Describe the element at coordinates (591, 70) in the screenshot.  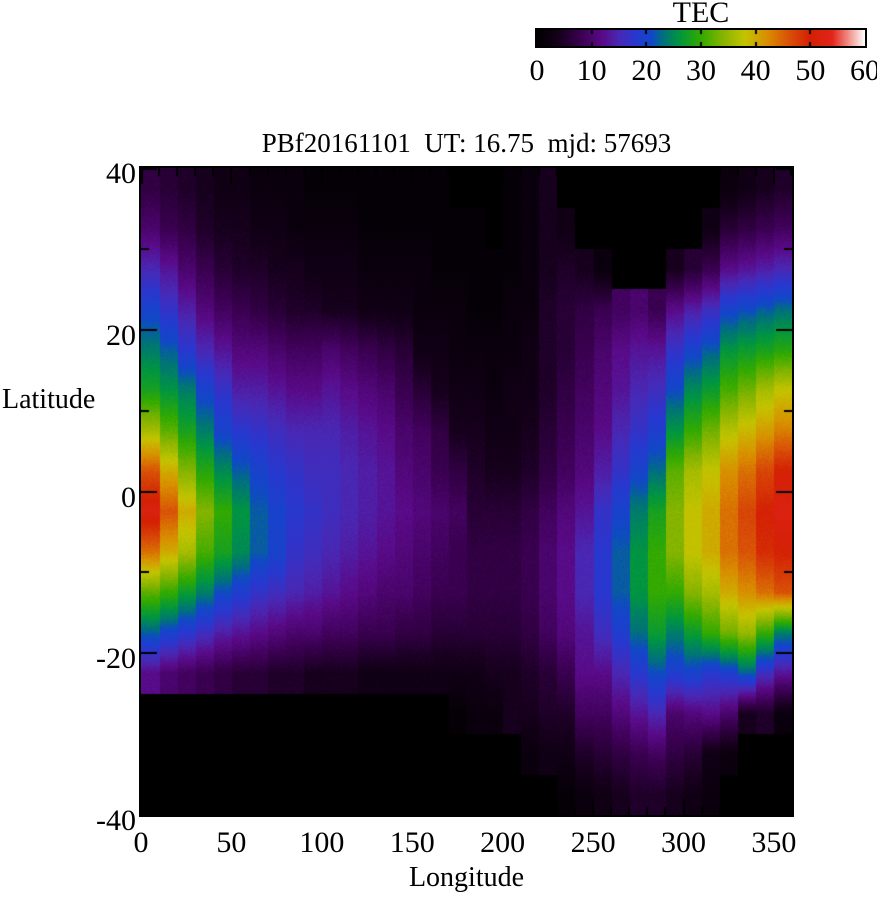
I see `colorbar-tick-label: 10` at that location.